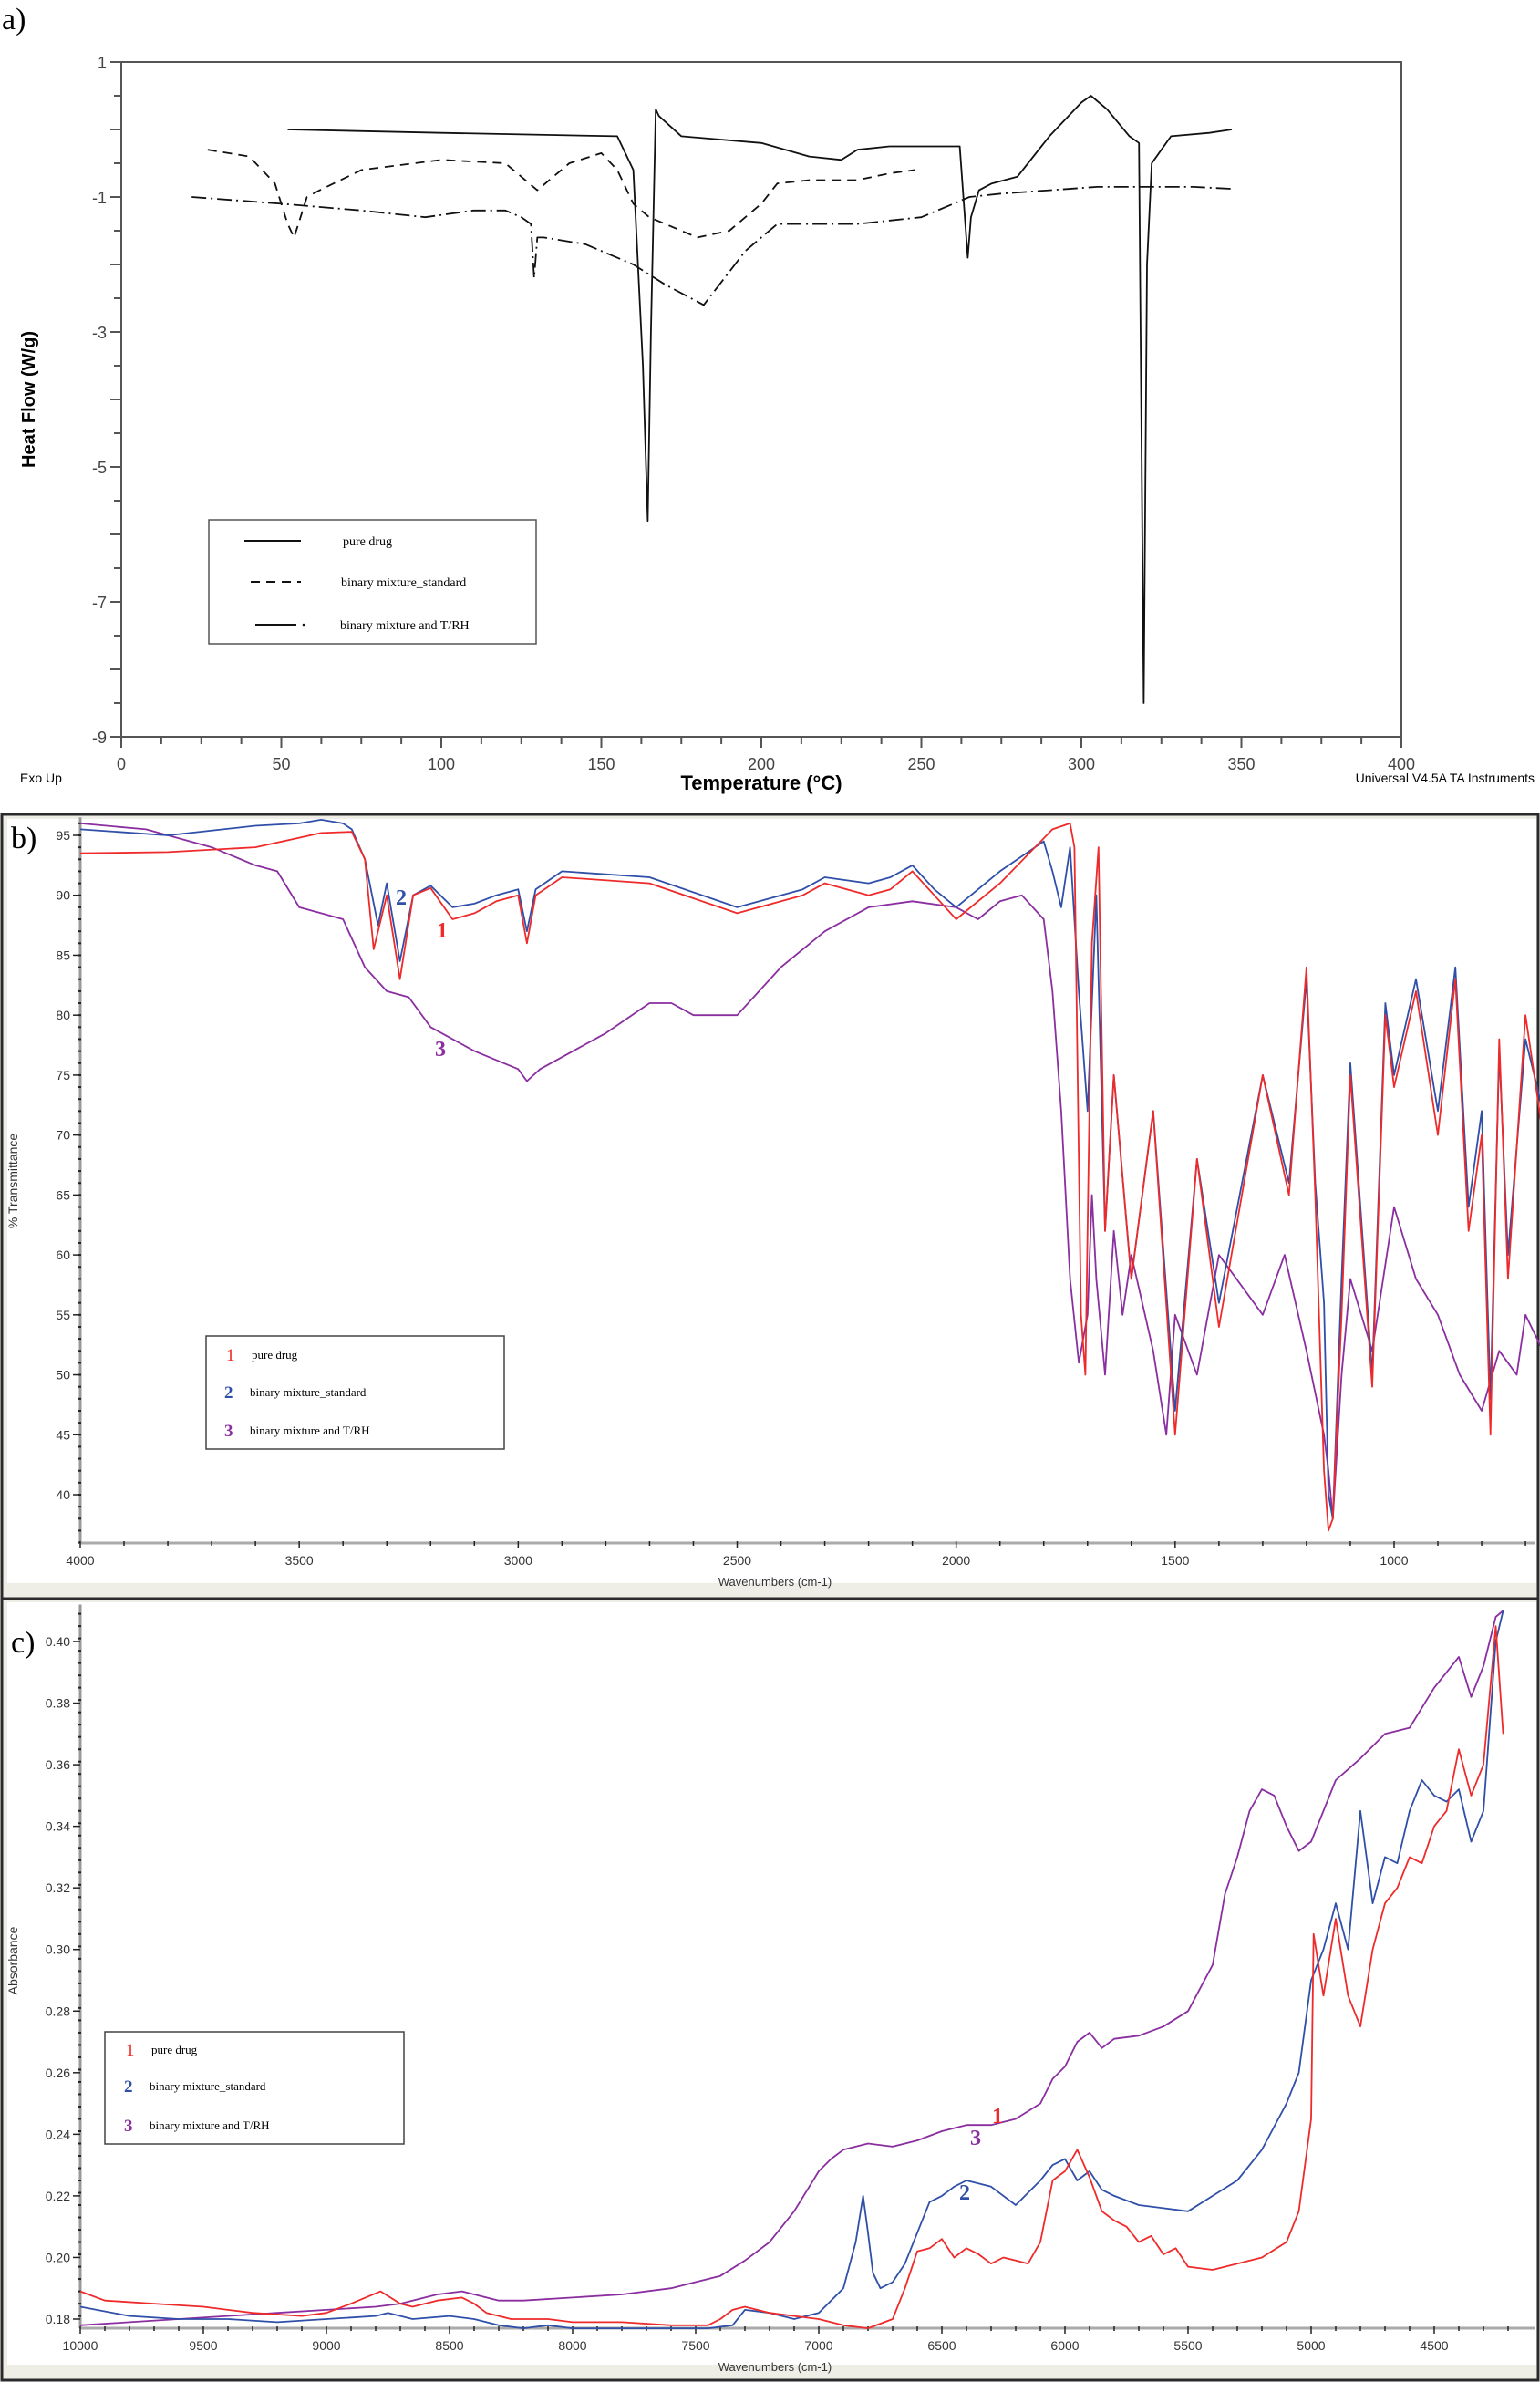 The height and width of the screenshot is (2382, 1540). Describe the element at coordinates (58, 1887) in the screenshot. I see `y-tick-label: 0.32` at that location.